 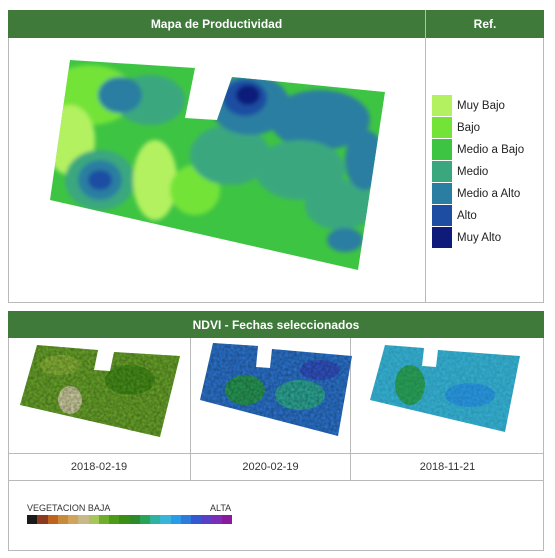 I want to click on date-label-3: 2018-11-21, so click(x=447, y=467).